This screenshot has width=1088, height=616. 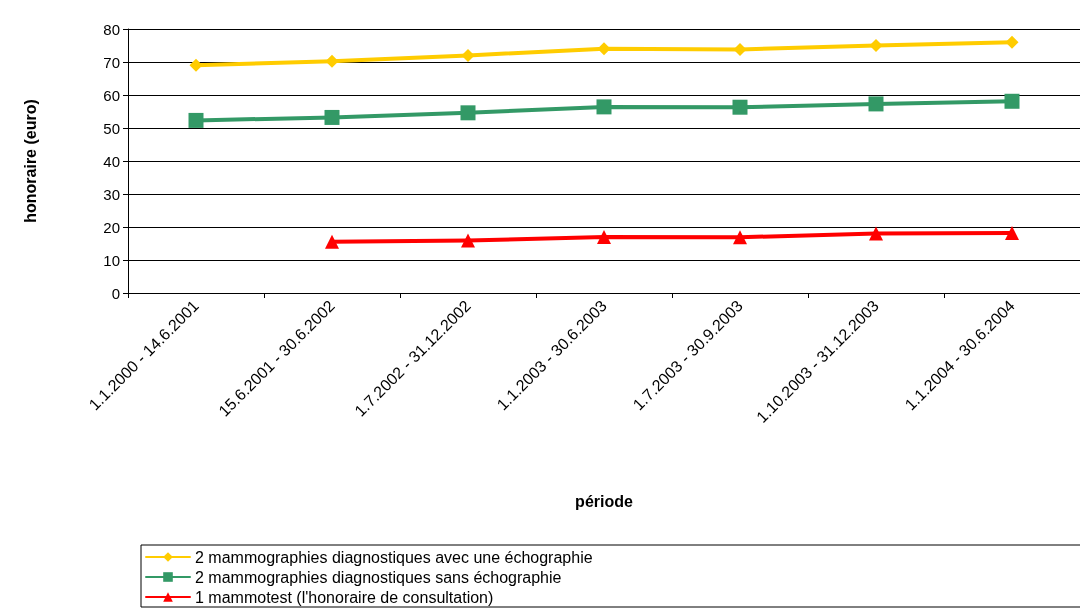 What do you see at coordinates (115, 293) in the screenshot?
I see `y-tick-label: 0` at bounding box center [115, 293].